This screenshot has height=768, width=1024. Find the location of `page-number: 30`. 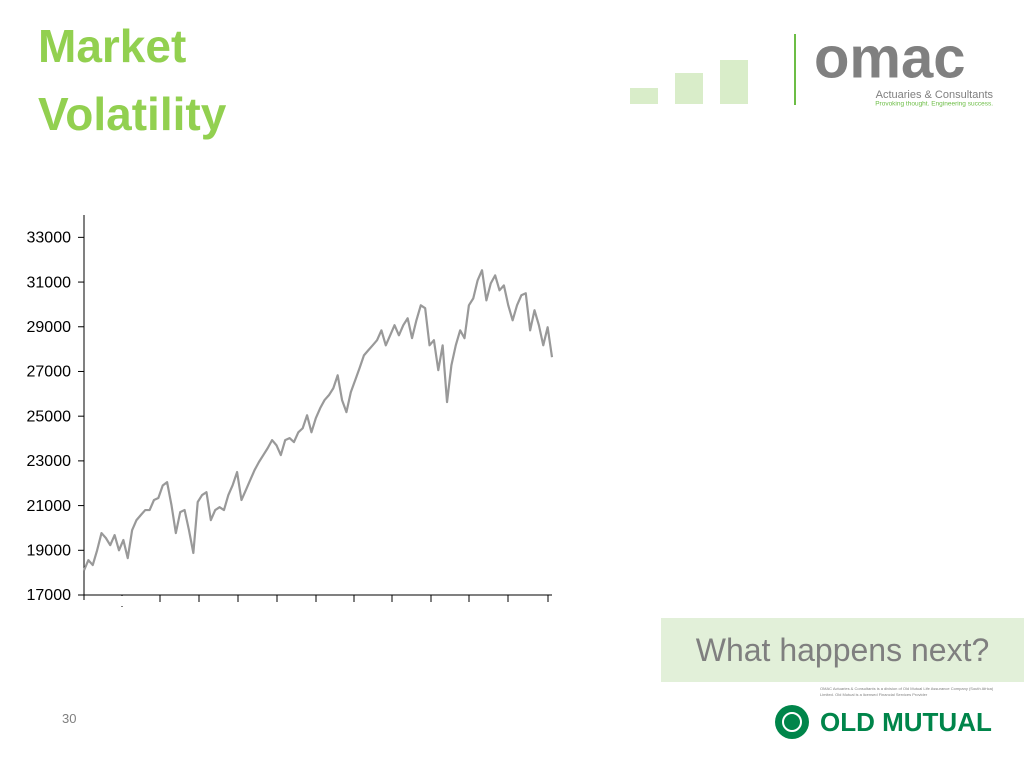

page-number: 30 is located at coordinates (69, 718).